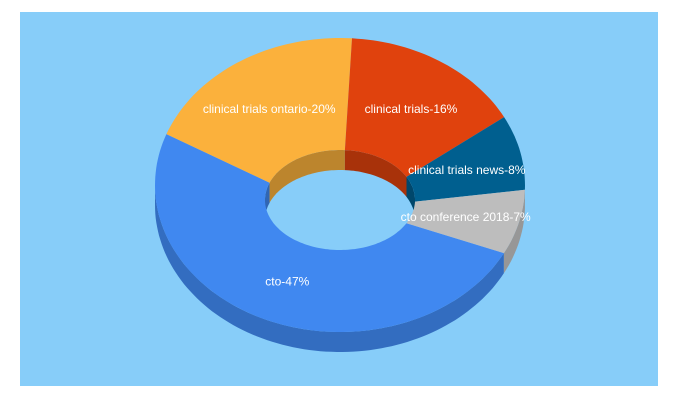  I want to click on slice-outer-wall, so click(514, 231).